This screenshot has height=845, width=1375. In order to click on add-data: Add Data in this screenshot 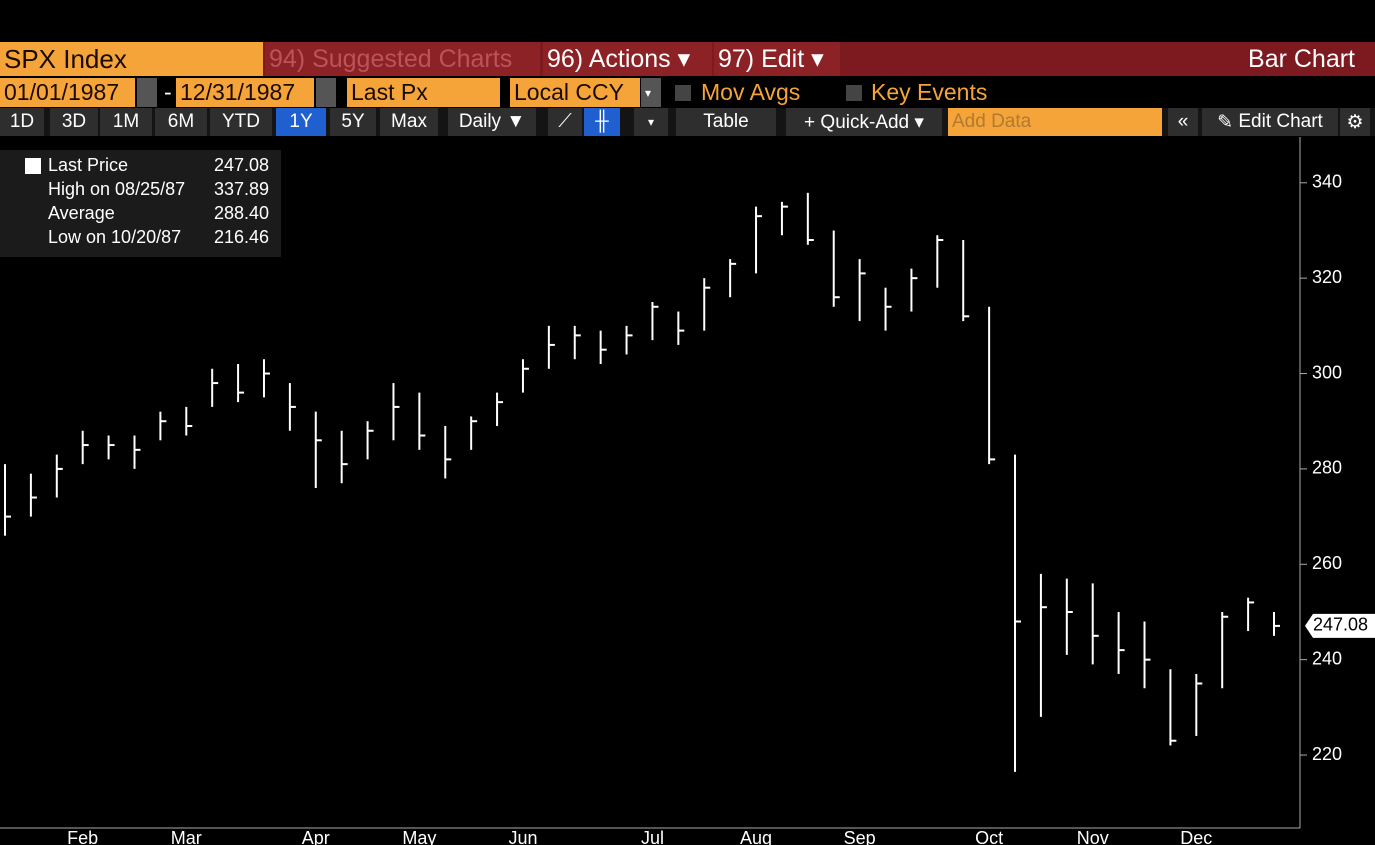, I will do `click(1055, 122)`.